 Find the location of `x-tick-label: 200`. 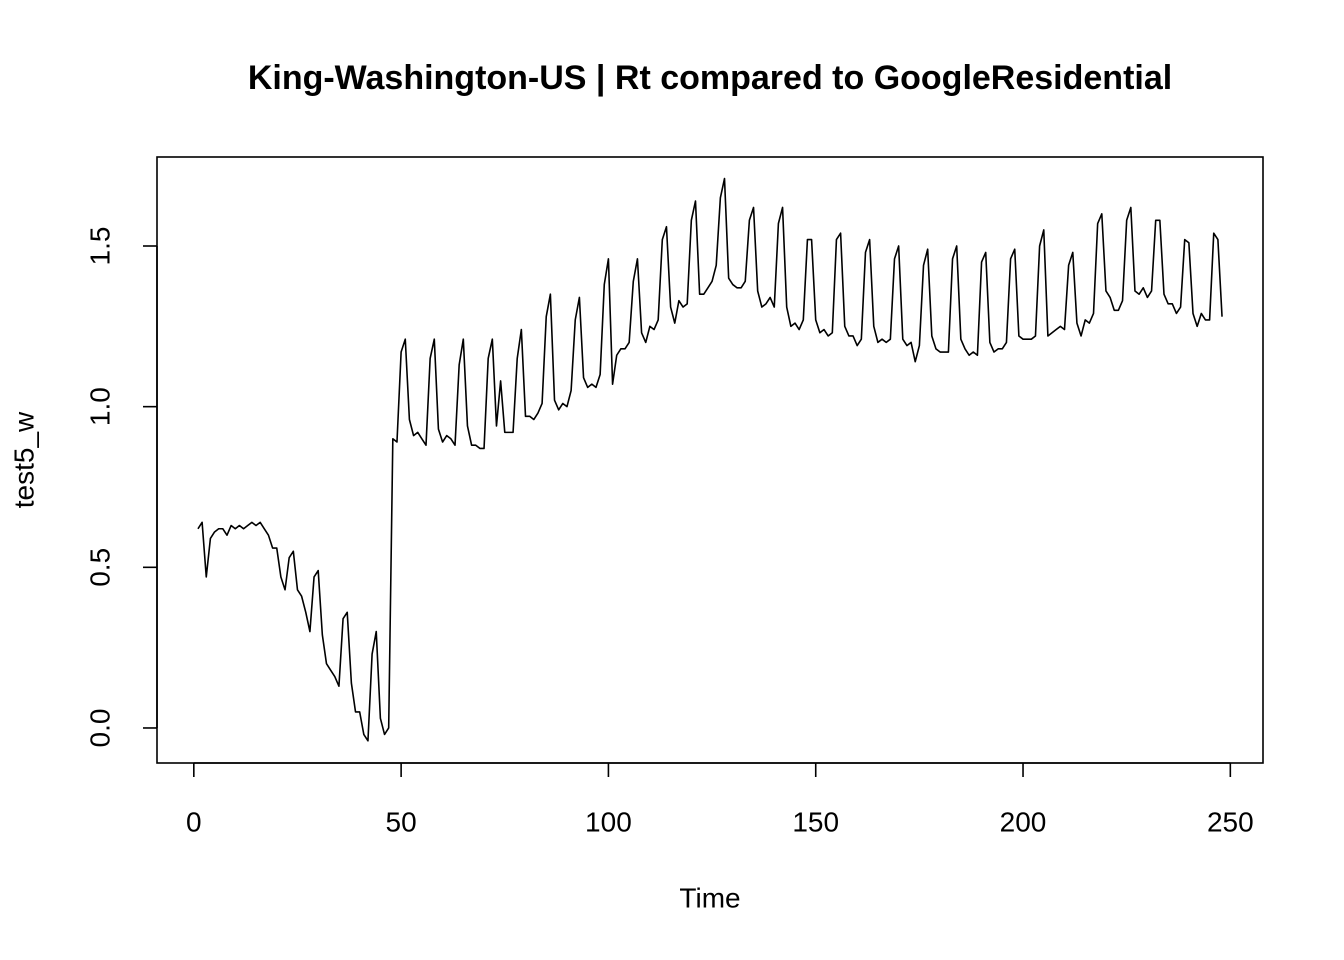

x-tick-label: 200 is located at coordinates (1023, 821).